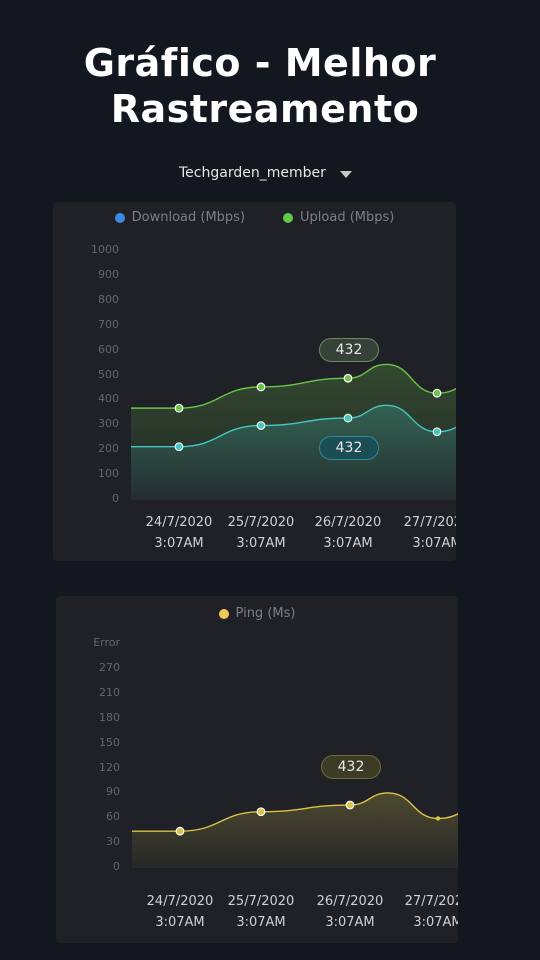 The image size is (540, 960). What do you see at coordinates (108, 374) in the screenshot?
I see `y-tick-label: 500` at bounding box center [108, 374].